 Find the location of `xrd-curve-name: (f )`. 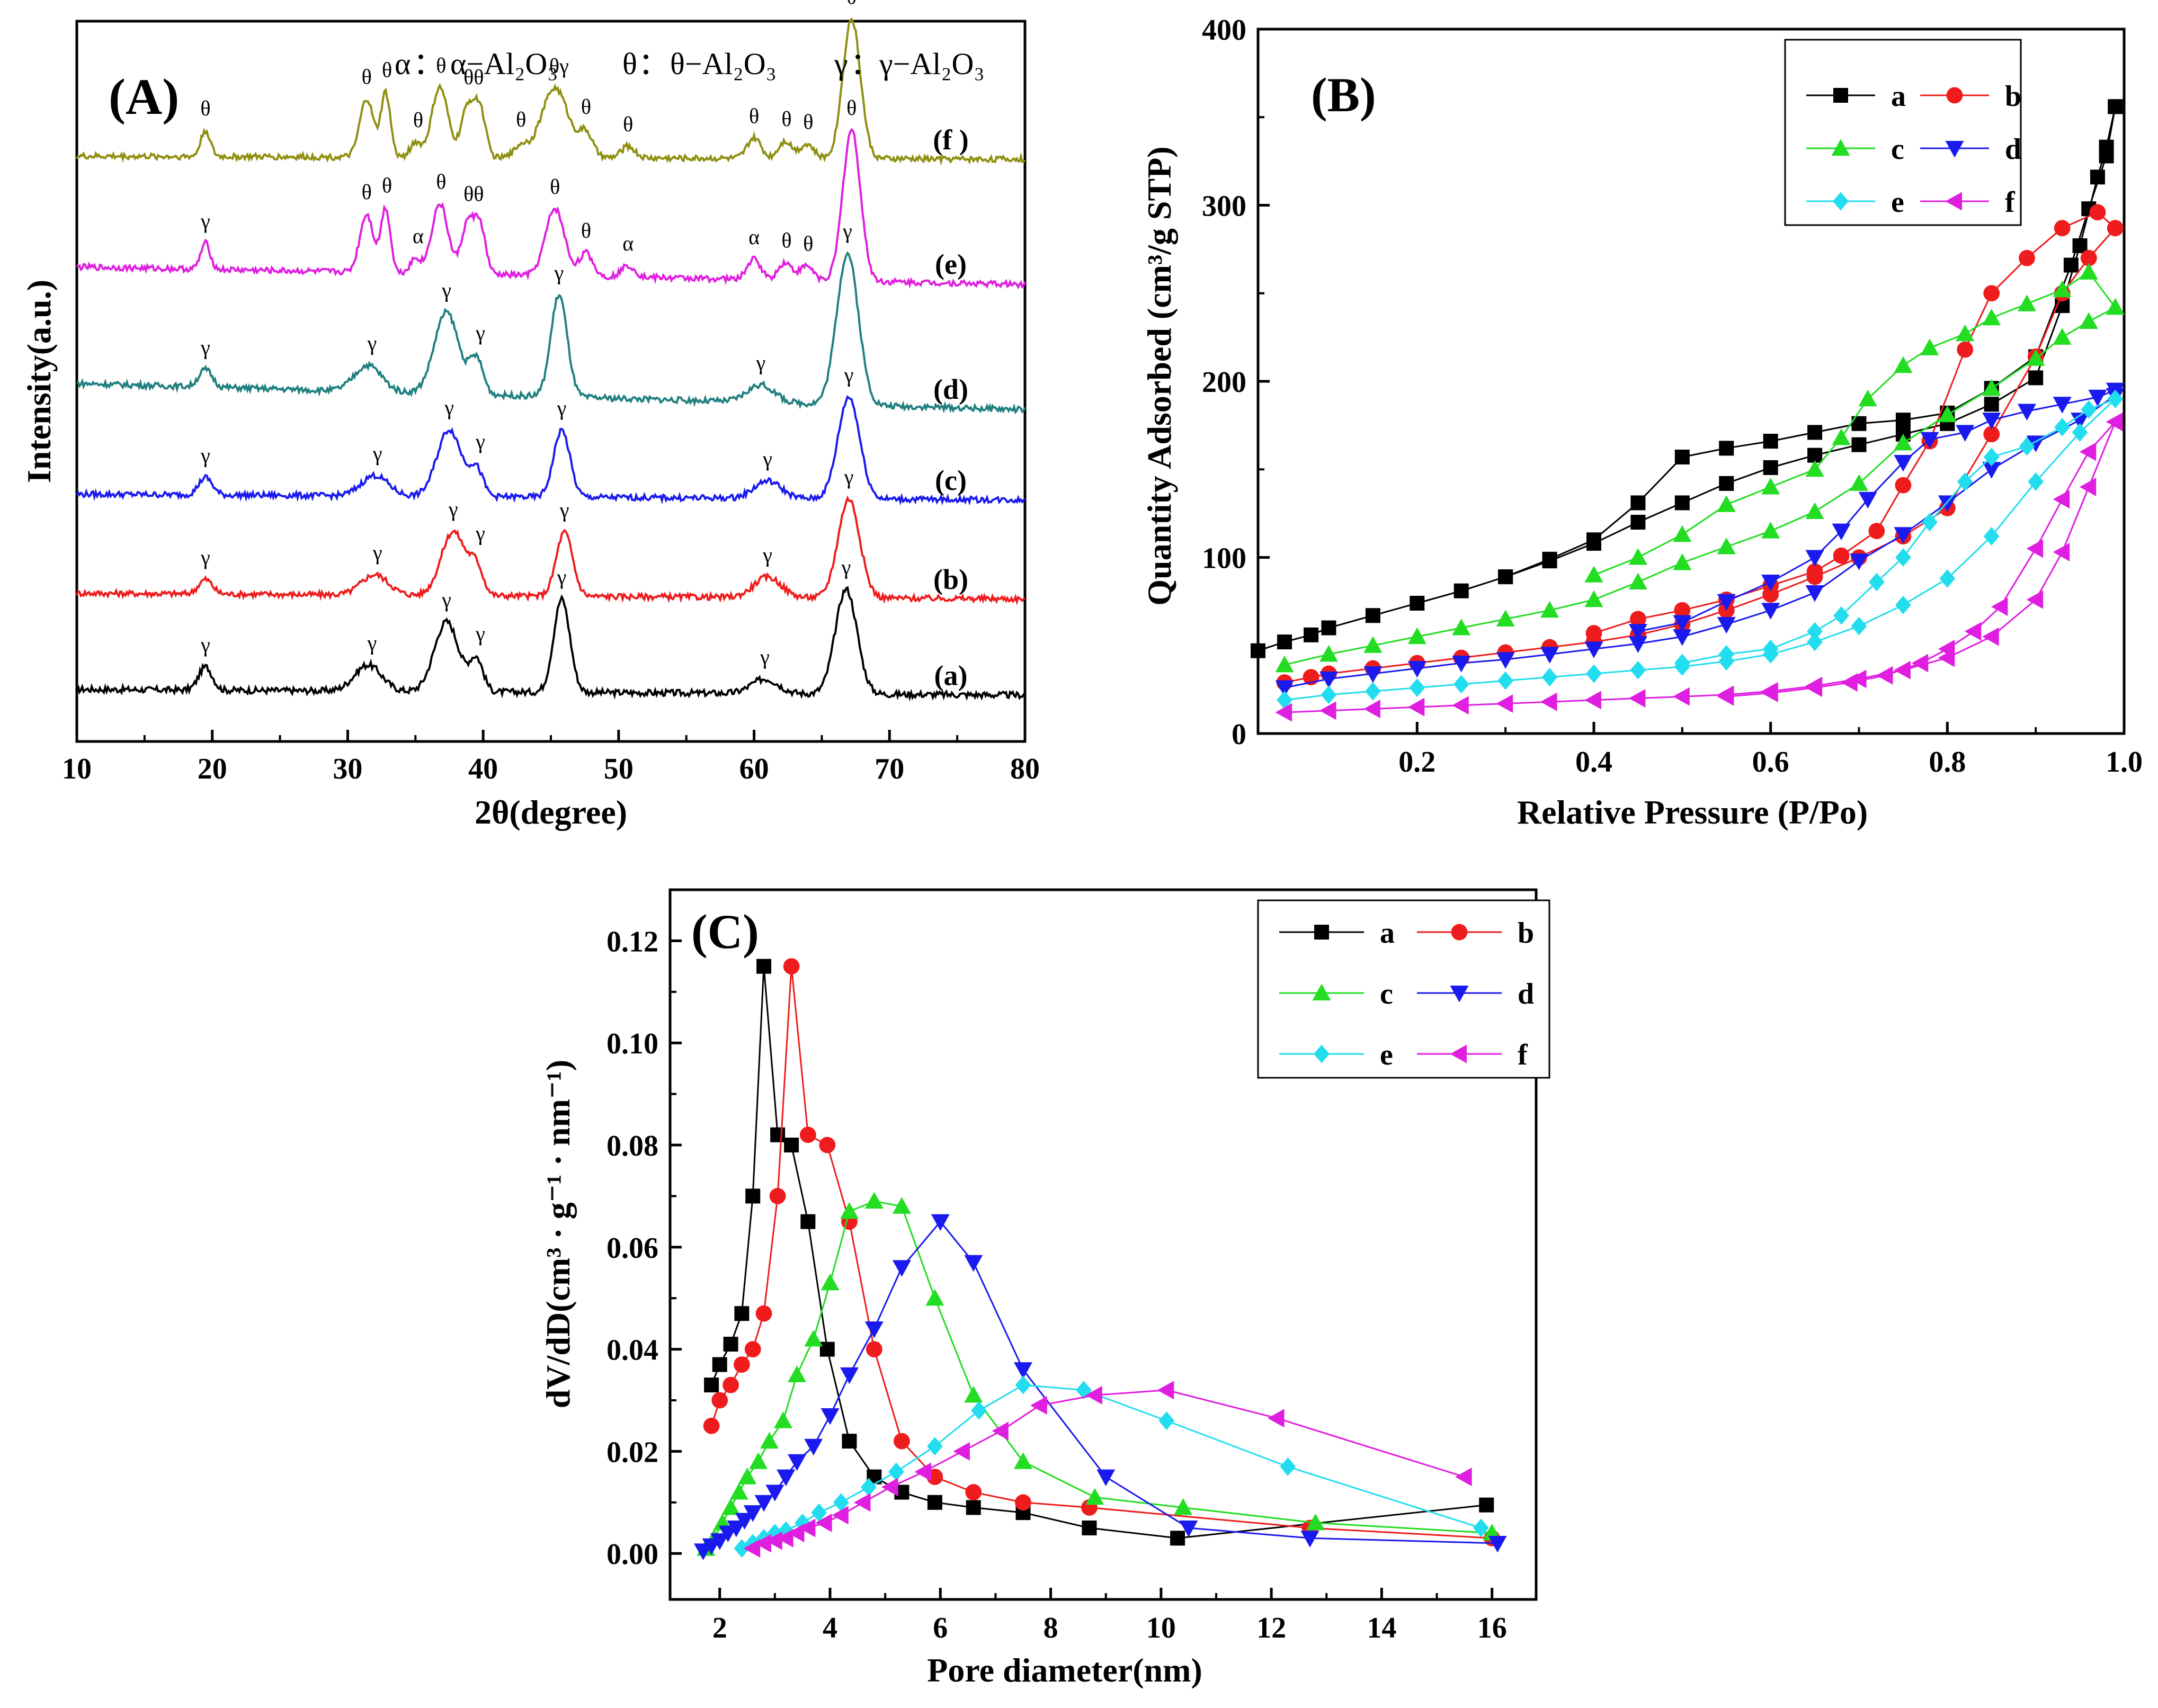

xrd-curve-name: (f ) is located at coordinates (950, 140).